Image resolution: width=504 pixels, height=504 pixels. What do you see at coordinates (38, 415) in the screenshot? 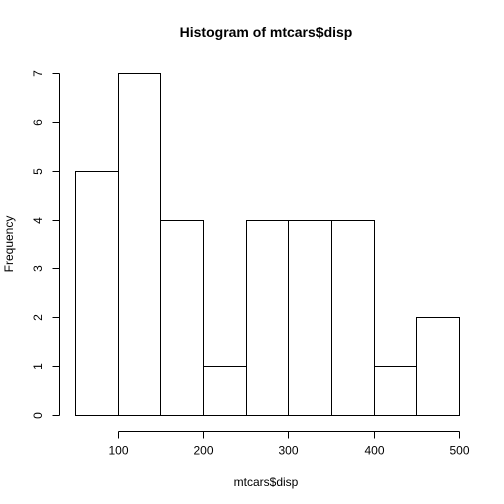
I see `y-tick-label-0: 0` at bounding box center [38, 415].